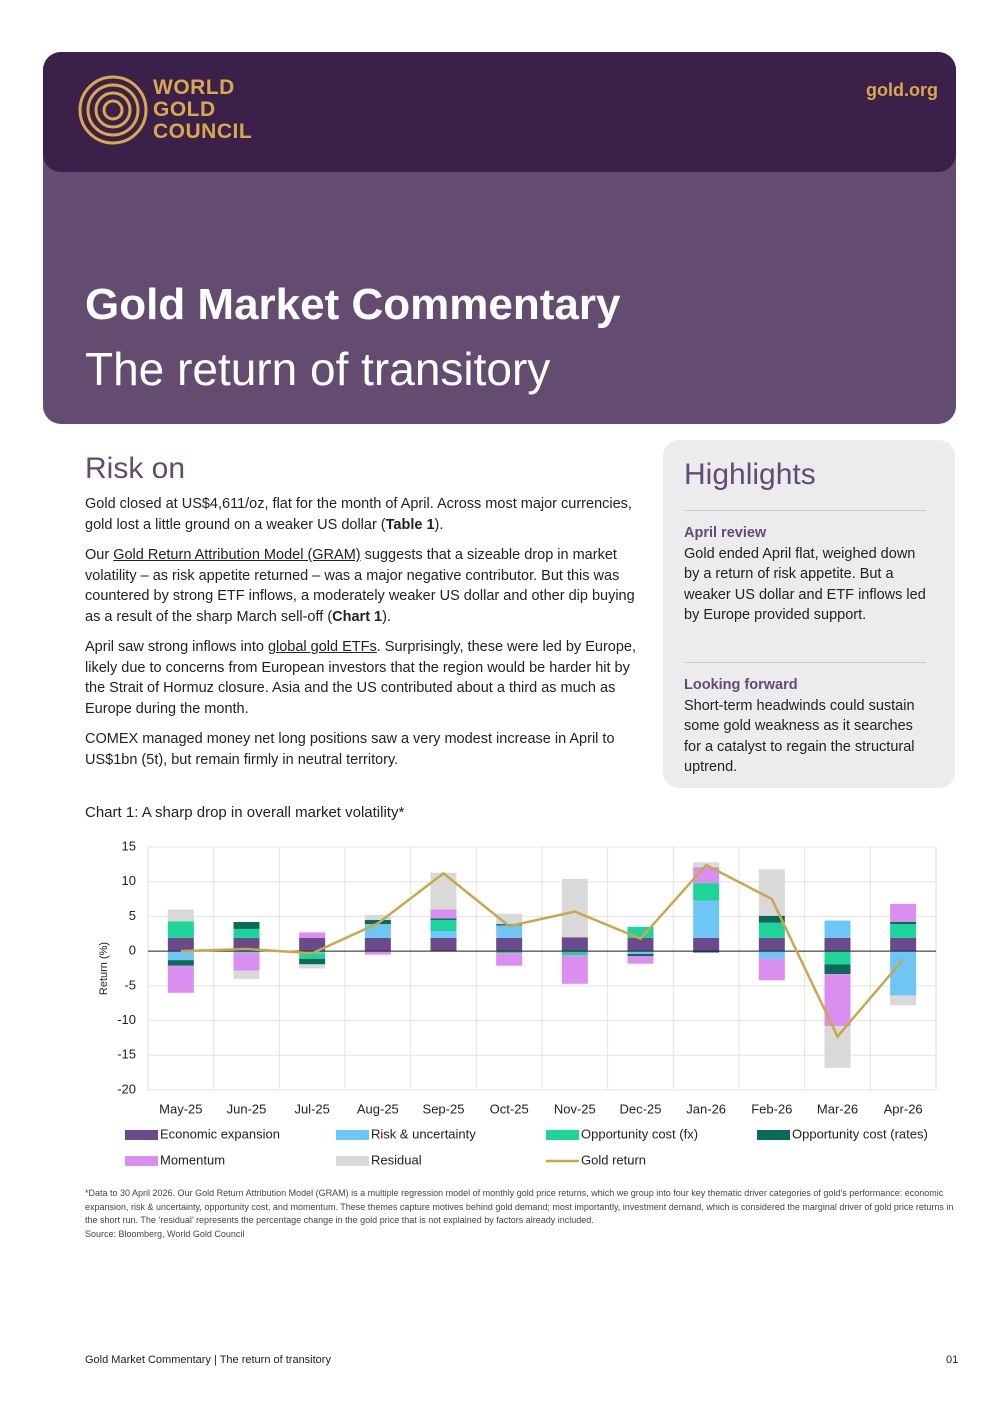 This screenshot has width=992, height=1403. What do you see at coordinates (176, 647) in the screenshot?
I see `text-run: April saw strong inflows into` at bounding box center [176, 647].